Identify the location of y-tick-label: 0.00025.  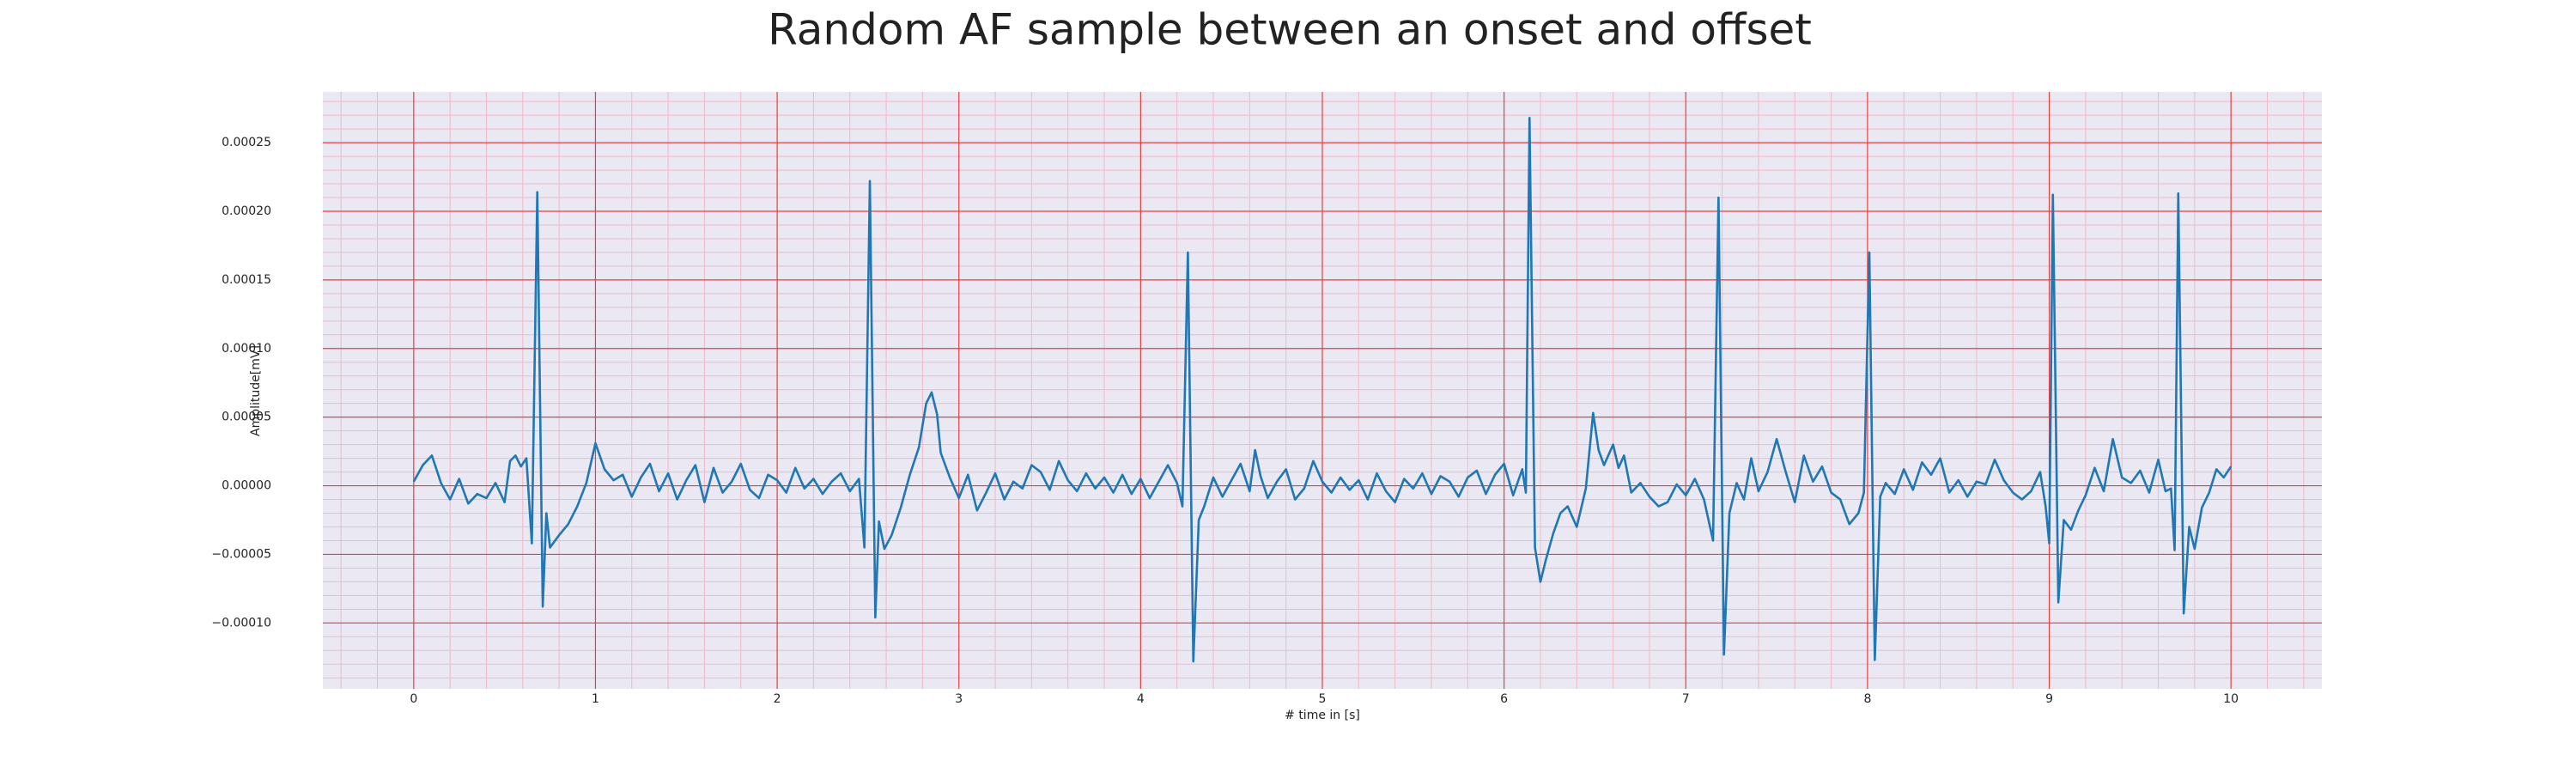
(247, 142).